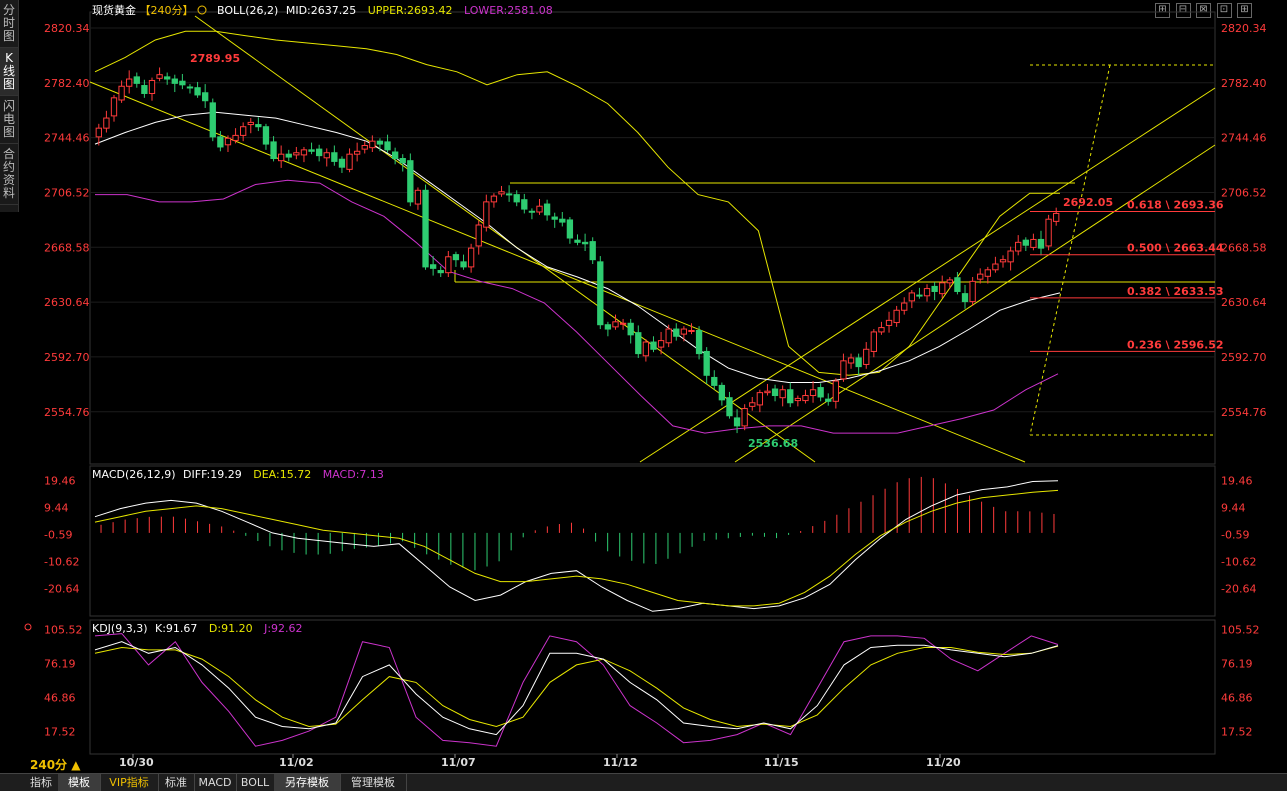  I want to click on layout-5-icon: ⊞, so click(1244, 10).